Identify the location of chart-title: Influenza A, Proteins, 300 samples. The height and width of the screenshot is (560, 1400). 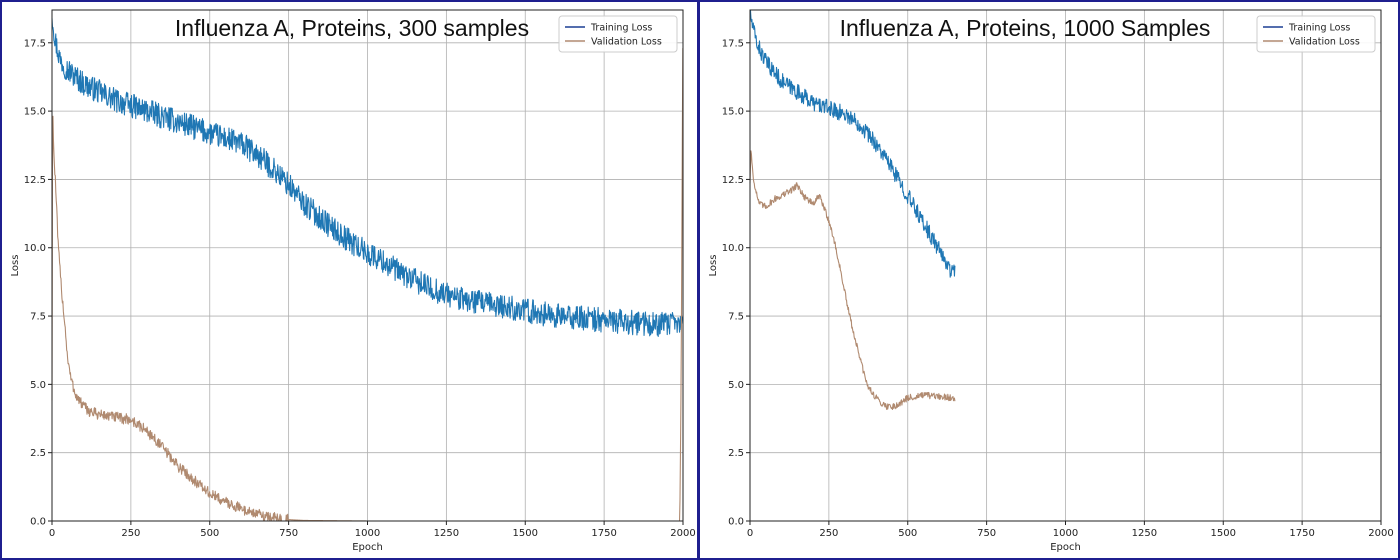
(352, 28).